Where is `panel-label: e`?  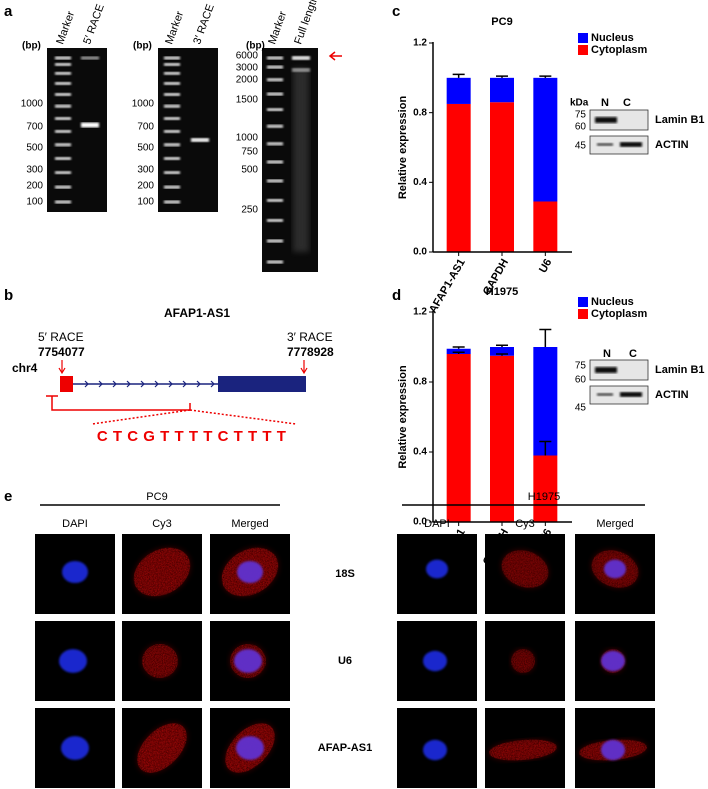
panel-label: e is located at coordinates (8, 496).